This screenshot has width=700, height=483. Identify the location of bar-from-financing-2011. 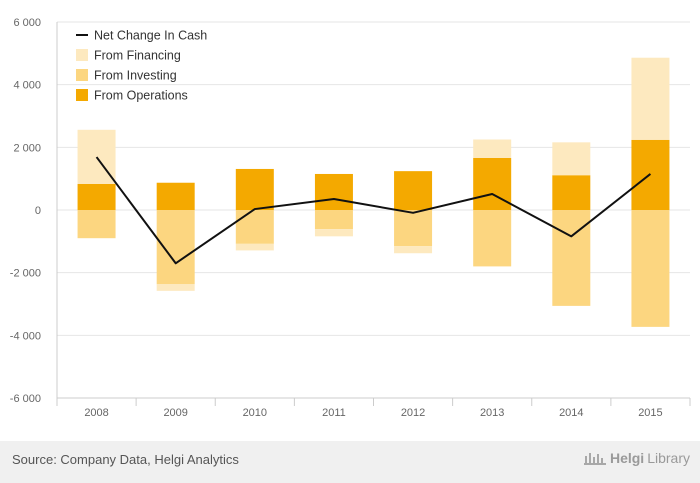
(333, 233).